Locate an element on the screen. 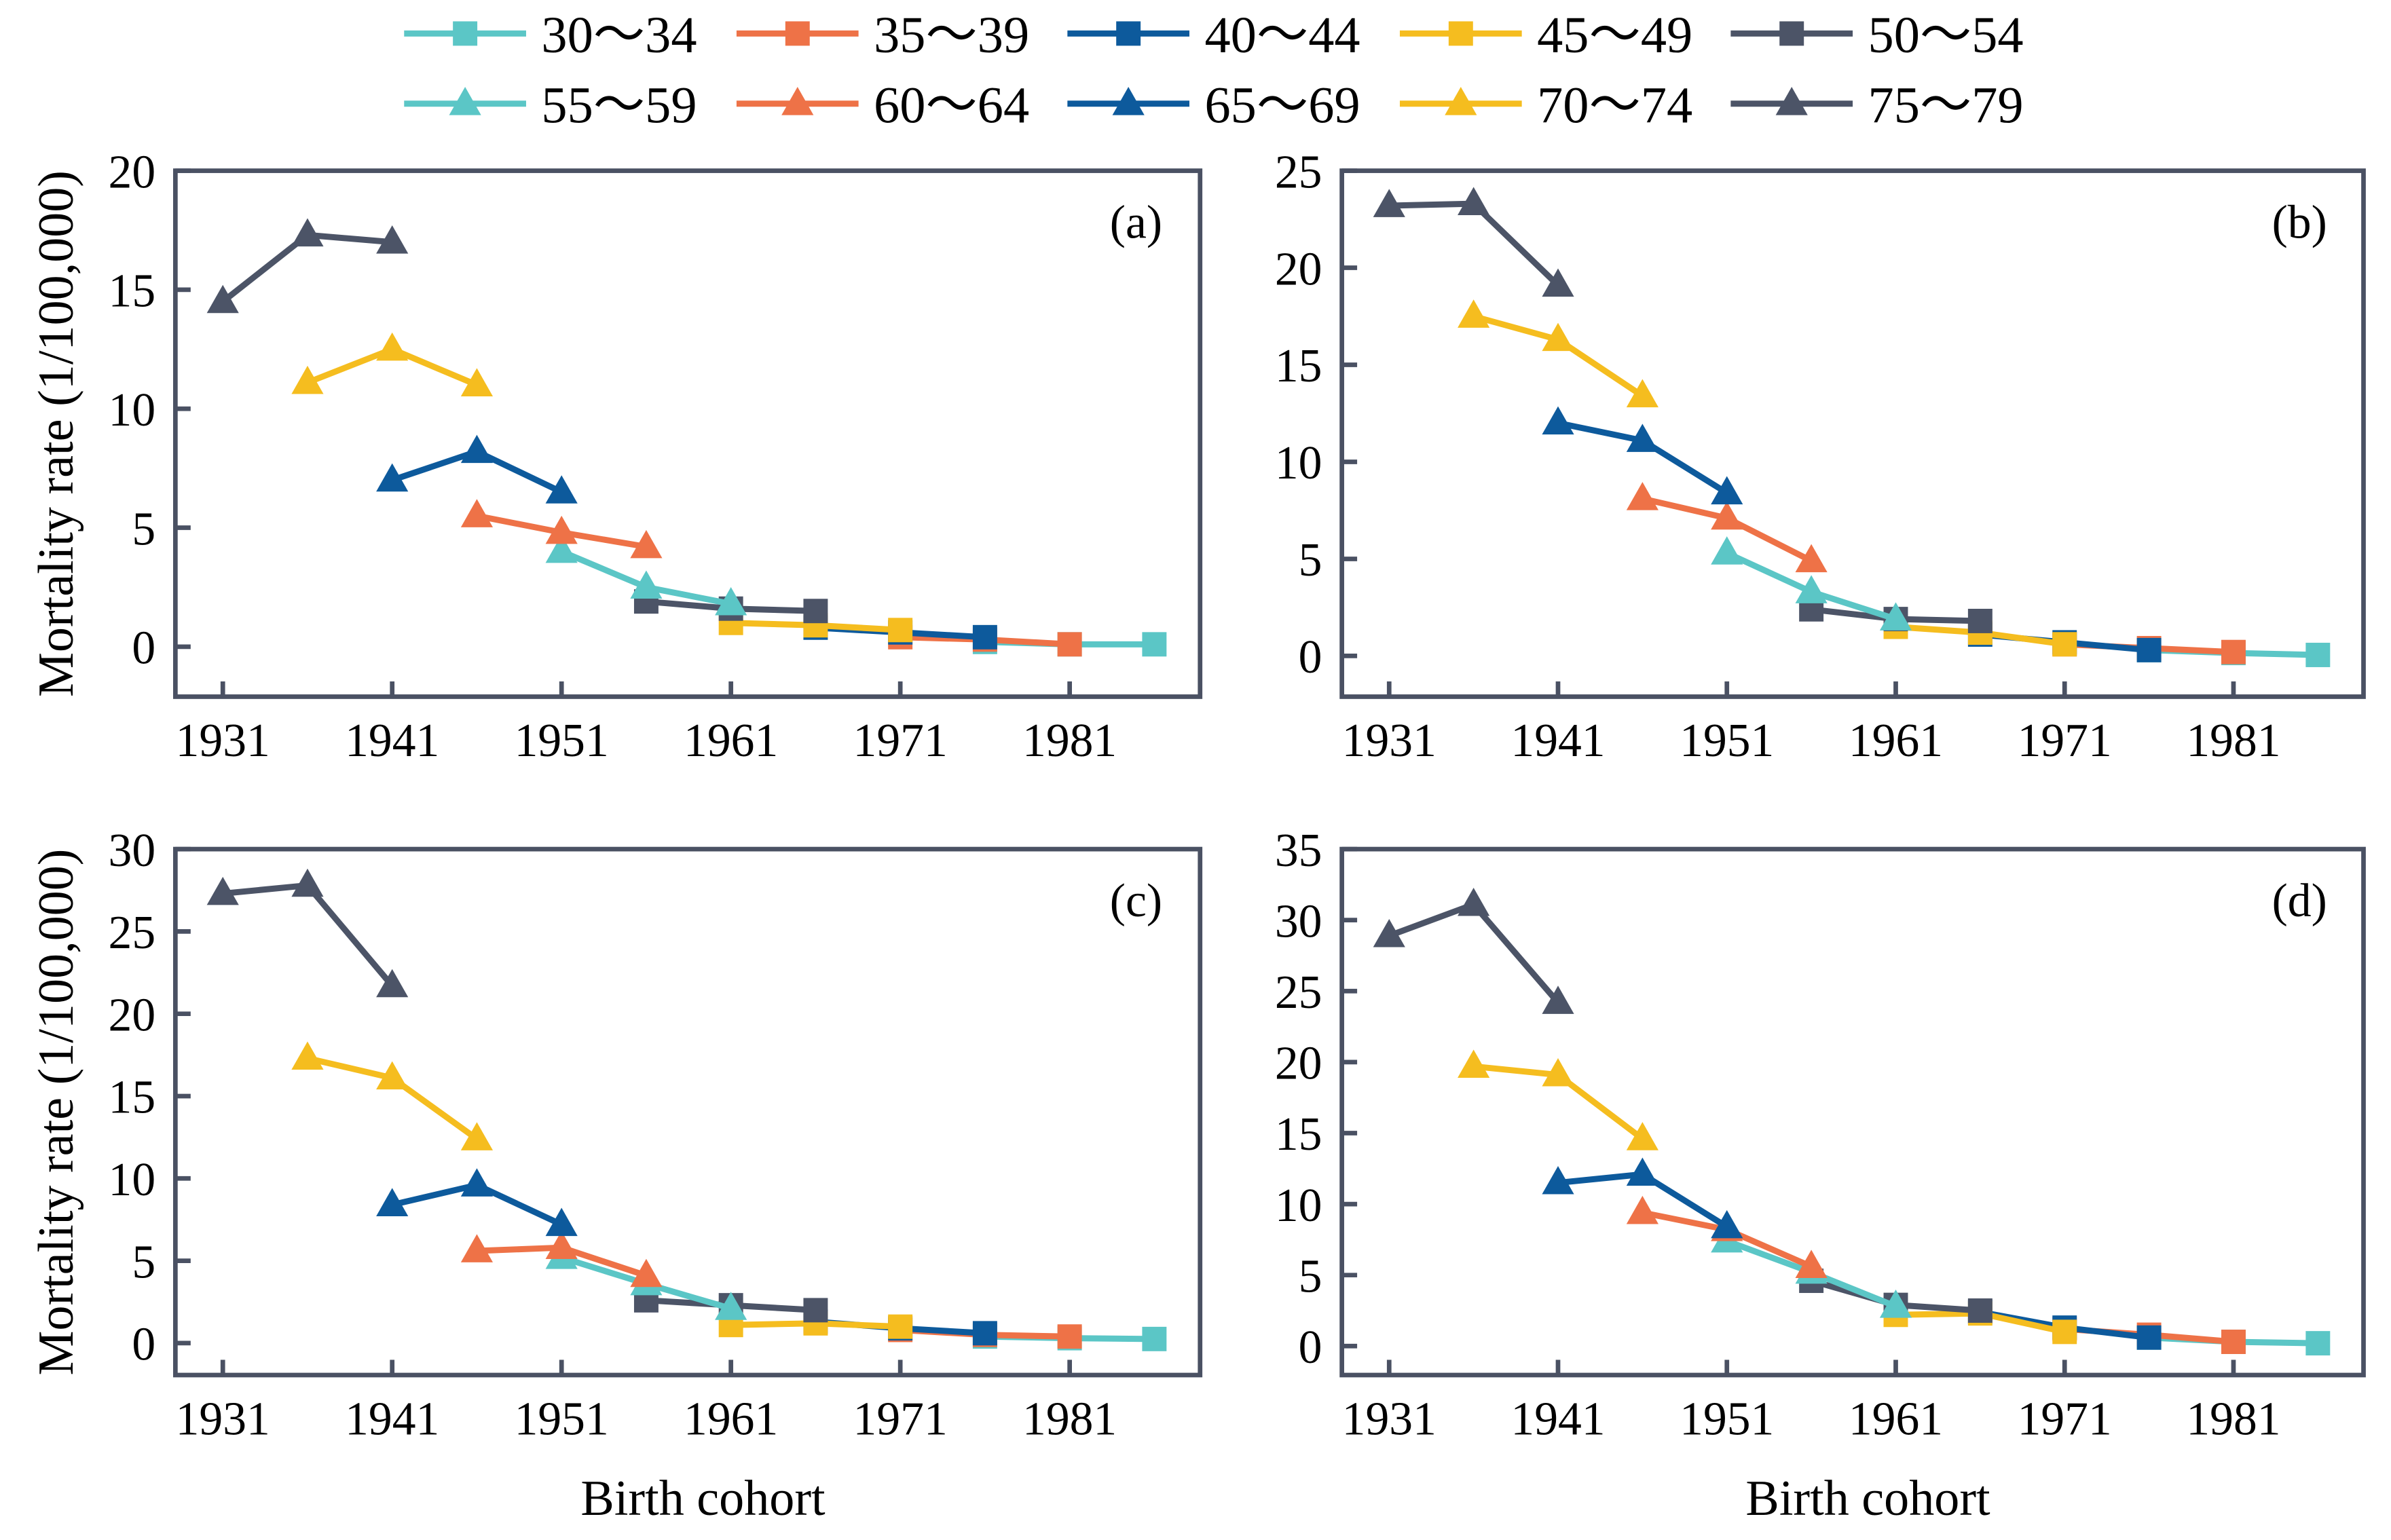 This screenshot has height=1540, width=2391. legend-label-7: 65～69 is located at coordinates (1282, 105).